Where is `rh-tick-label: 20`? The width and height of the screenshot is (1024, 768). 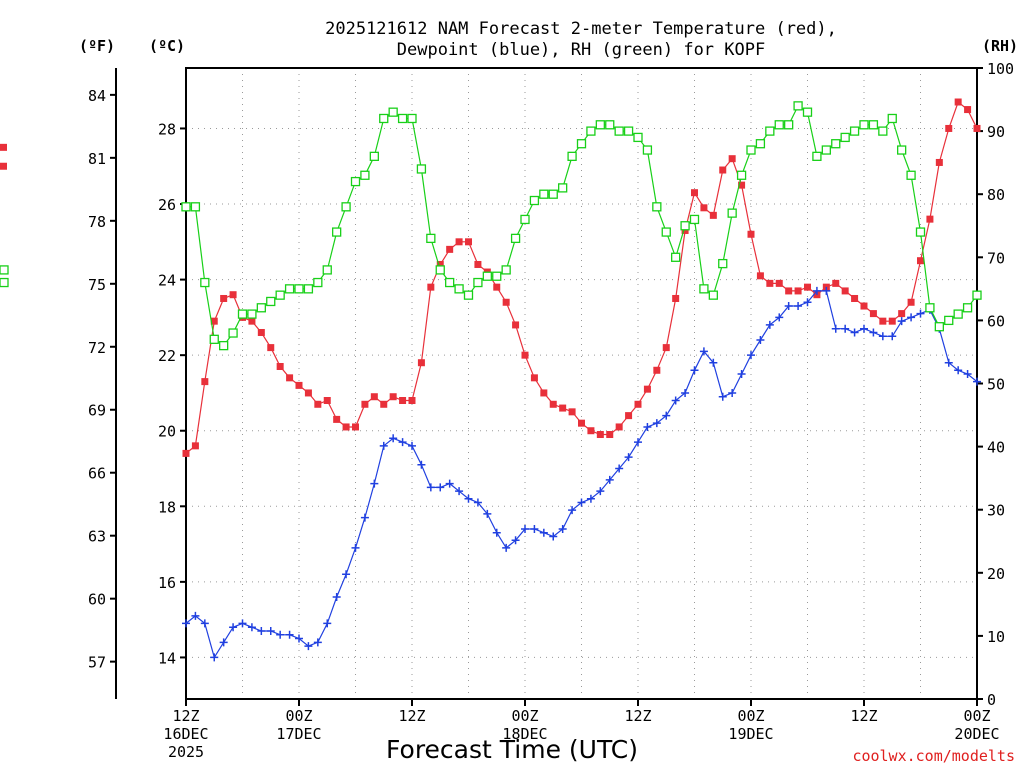 rh-tick-label: 20 is located at coordinates (996, 574).